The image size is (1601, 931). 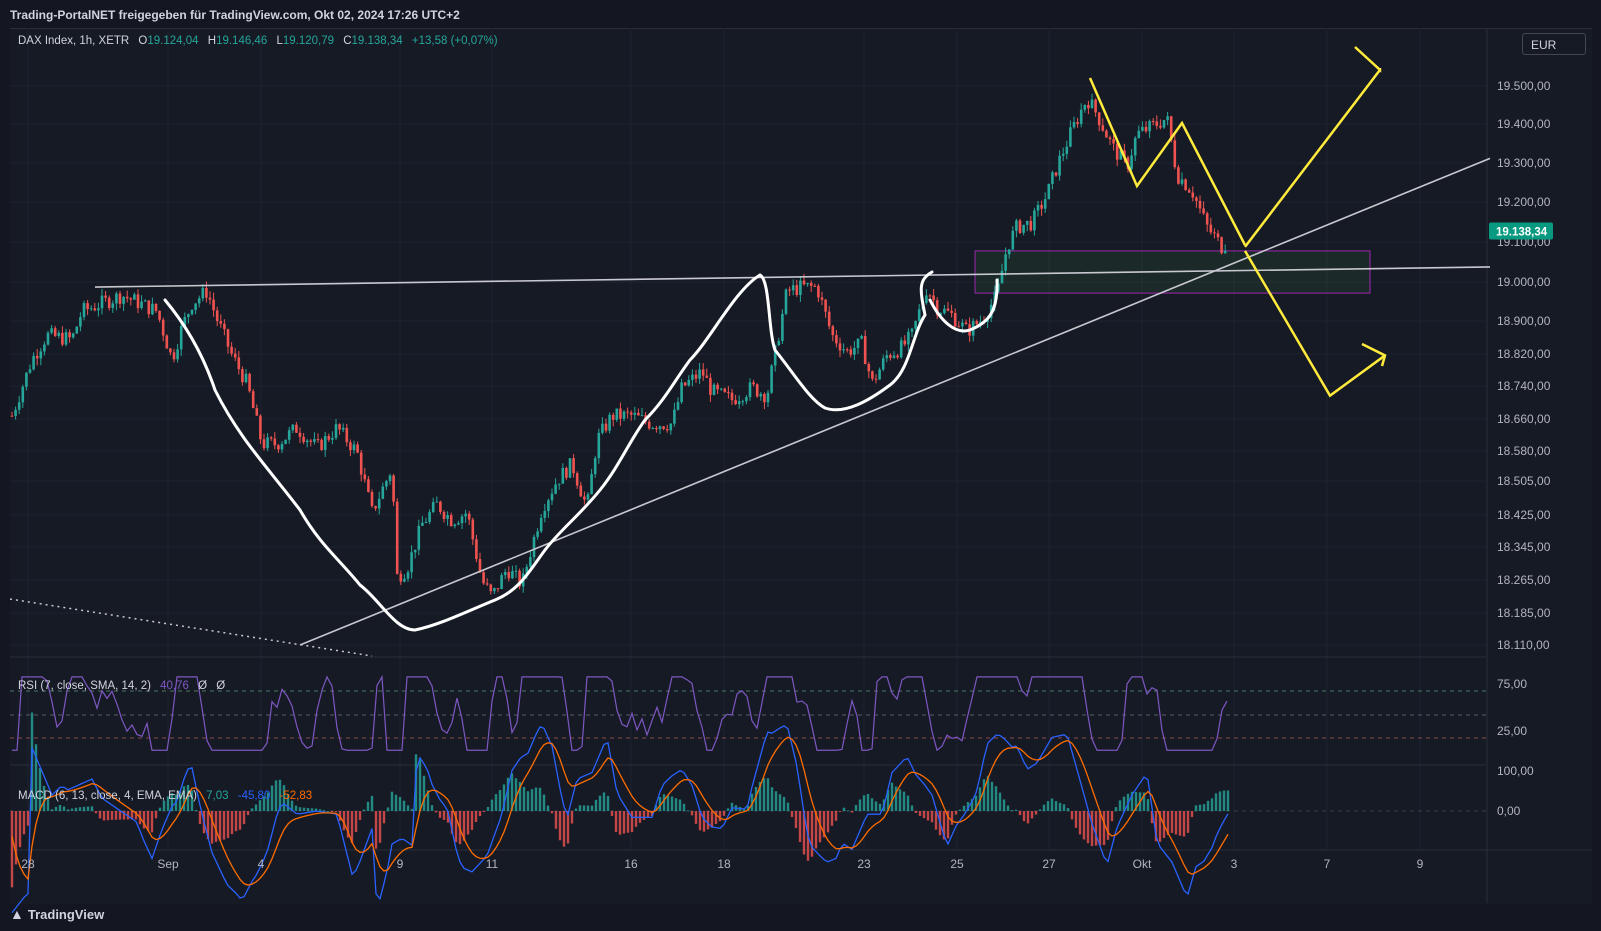 What do you see at coordinates (1554, 44) in the screenshot?
I see `currency-button: EUR` at bounding box center [1554, 44].